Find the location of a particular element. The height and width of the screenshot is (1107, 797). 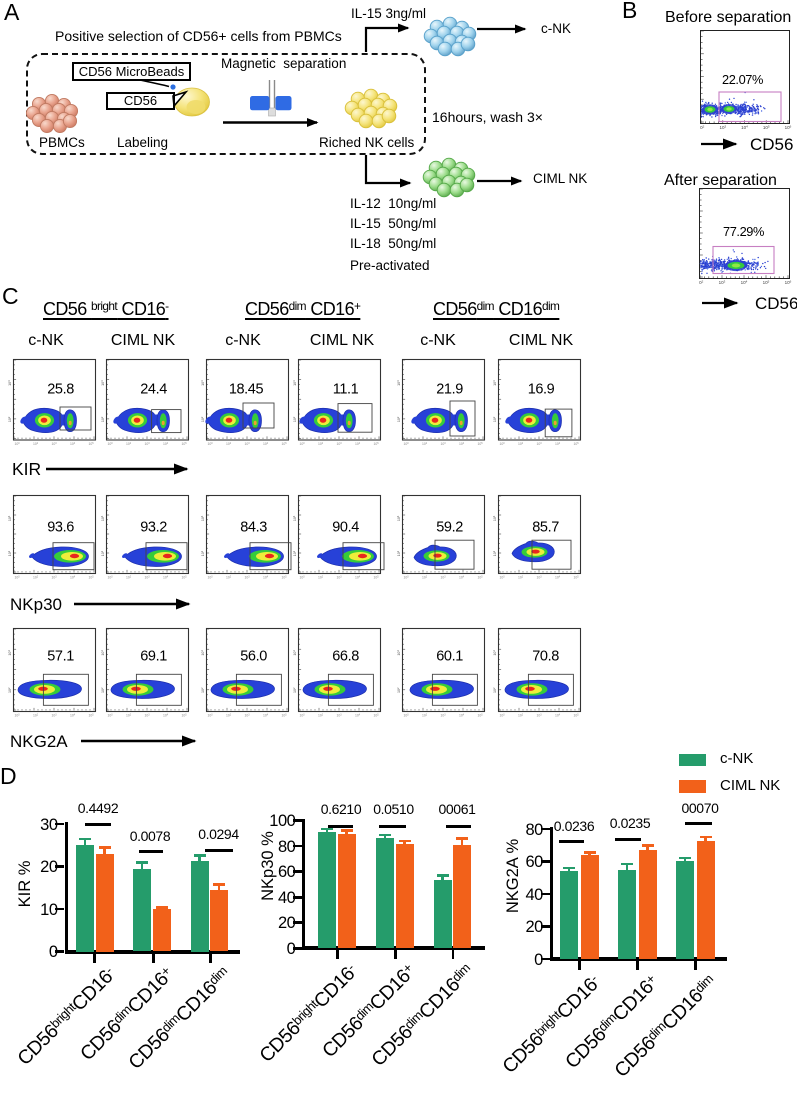

svg-text: 22.07% is located at coordinates (742, 79).